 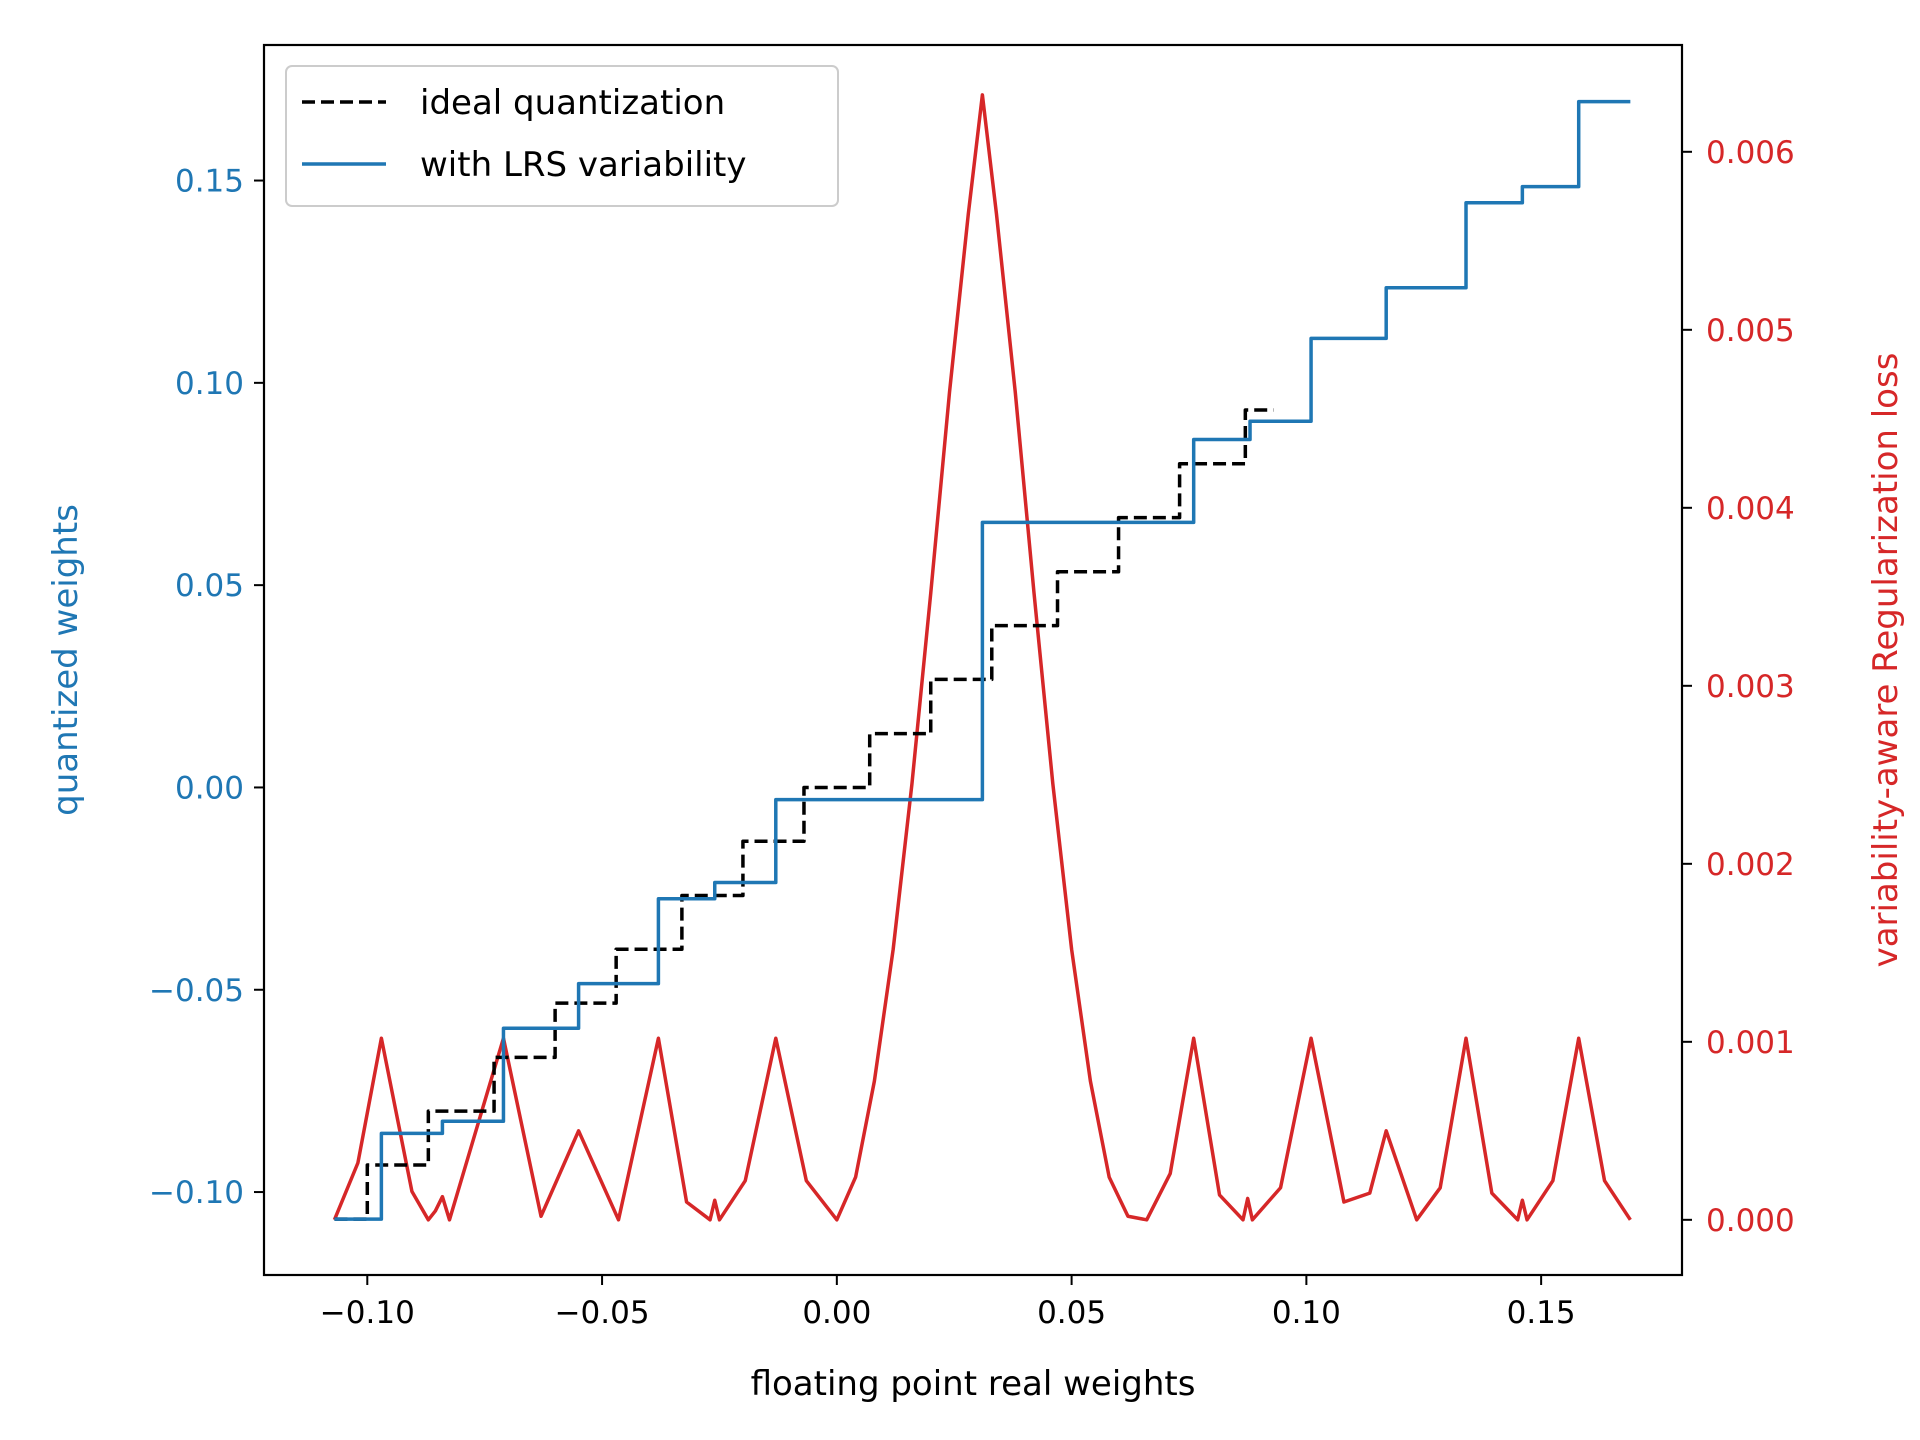 What do you see at coordinates (196, 1193) in the screenshot?
I see `y-left-tick-label: −0.10` at bounding box center [196, 1193].